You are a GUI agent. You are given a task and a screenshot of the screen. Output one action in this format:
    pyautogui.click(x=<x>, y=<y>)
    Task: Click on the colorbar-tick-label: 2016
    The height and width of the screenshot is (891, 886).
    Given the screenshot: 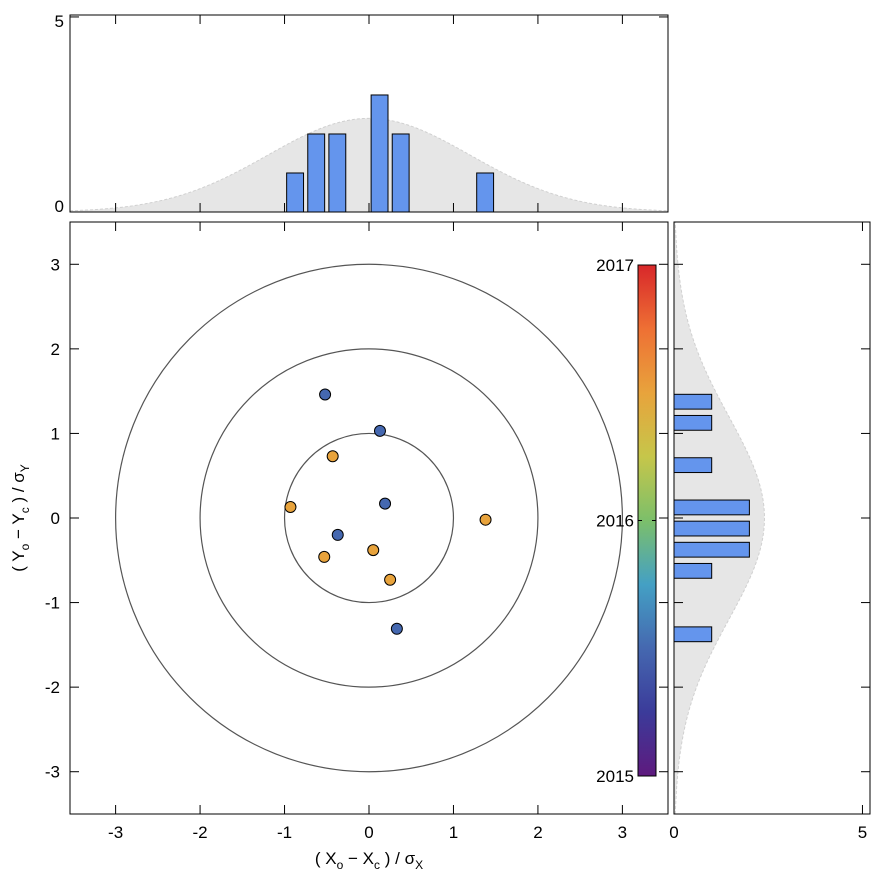 What is the action you would take?
    pyautogui.click(x=615, y=521)
    